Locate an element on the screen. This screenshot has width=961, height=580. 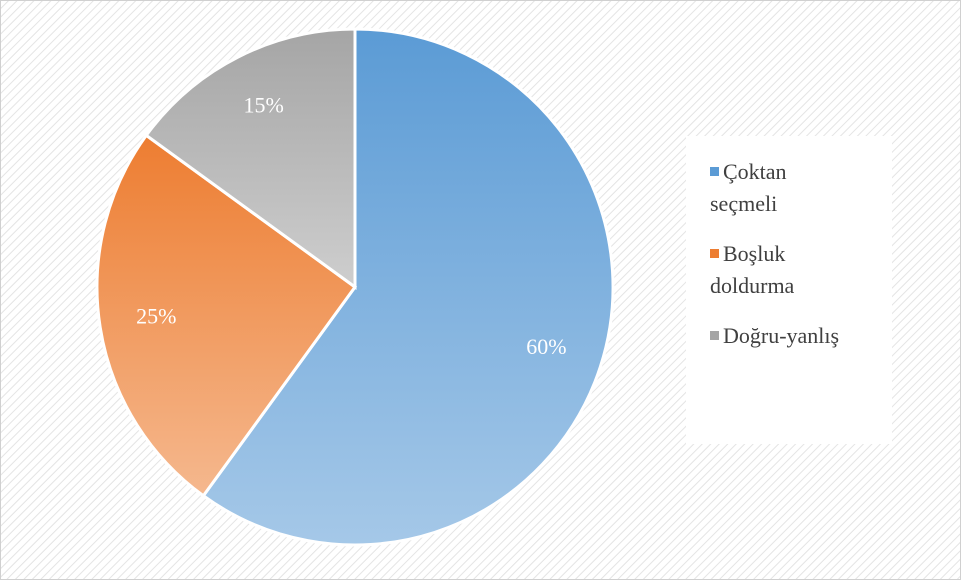
slice-label: 60% is located at coordinates (546, 346).